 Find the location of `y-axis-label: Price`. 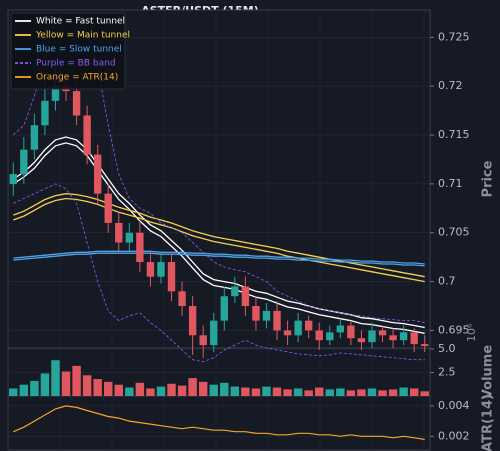

y-axis-label: Price is located at coordinates (488, 178).